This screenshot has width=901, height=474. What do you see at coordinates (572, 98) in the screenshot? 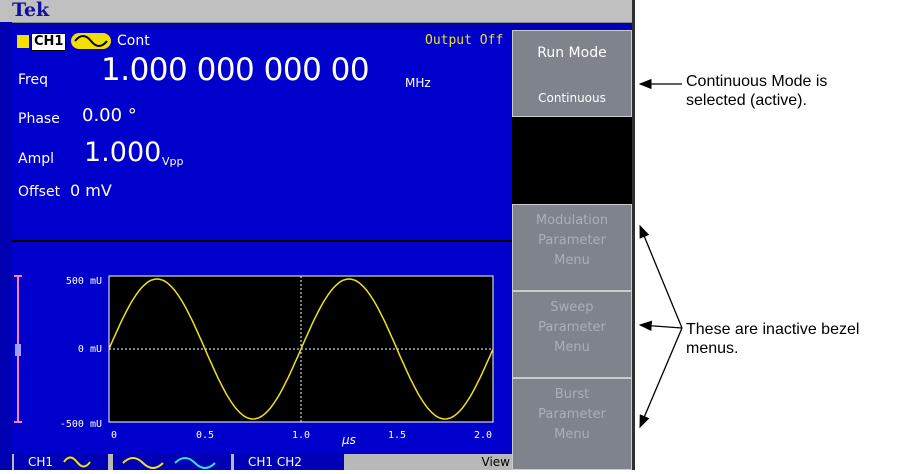
I see `run-mode-value: Continuous` at bounding box center [572, 98].